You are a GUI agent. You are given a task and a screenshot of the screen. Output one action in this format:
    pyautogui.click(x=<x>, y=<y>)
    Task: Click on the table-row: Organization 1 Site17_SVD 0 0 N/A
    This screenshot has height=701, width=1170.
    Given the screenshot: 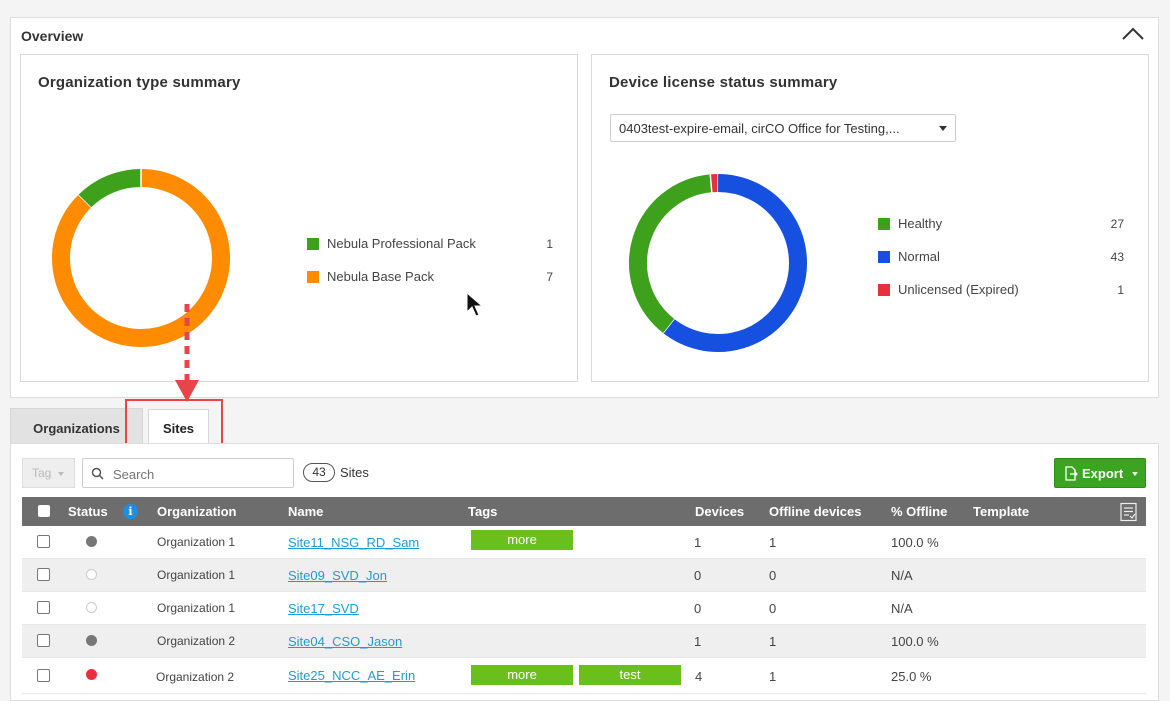 What is the action you would take?
    pyautogui.click(x=584, y=608)
    